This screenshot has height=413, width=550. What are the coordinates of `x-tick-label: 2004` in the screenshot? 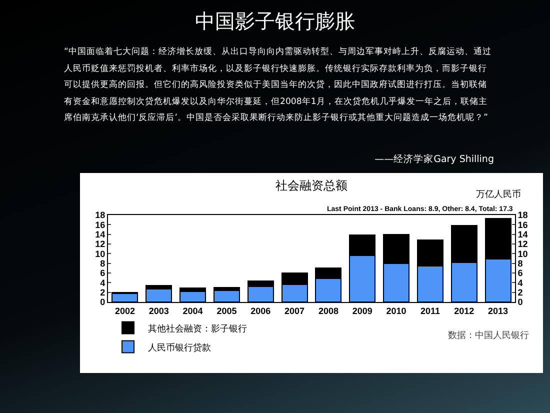 It's located at (192, 311).